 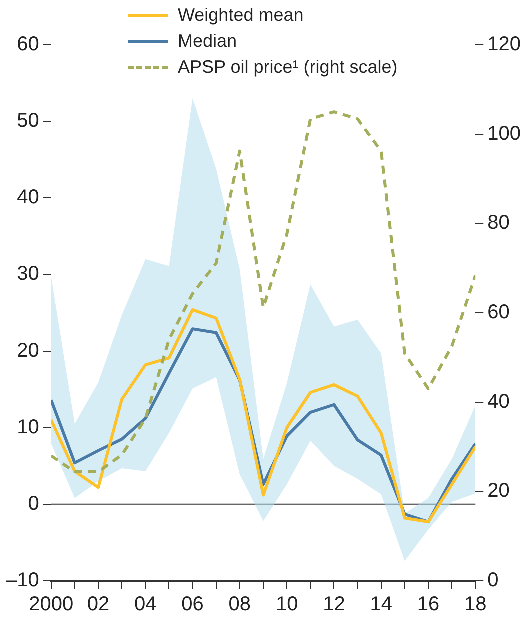 I want to click on y2-tick-label: 120, so click(x=505, y=45).